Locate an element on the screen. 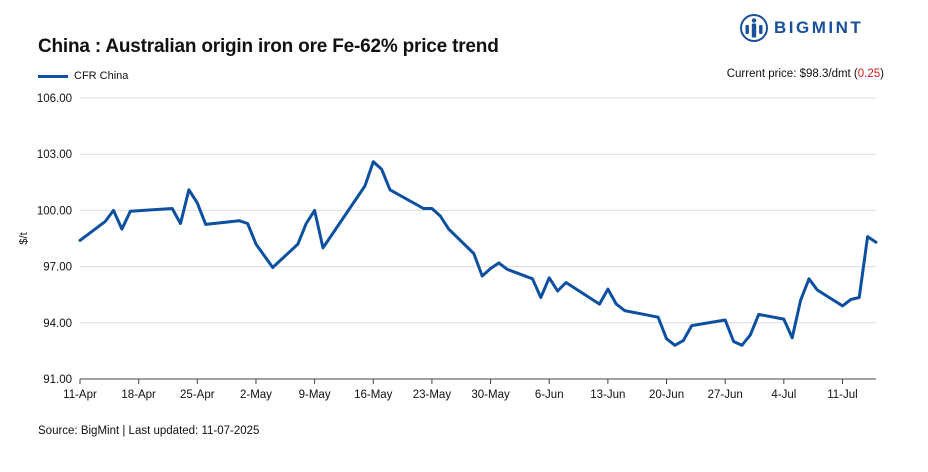  y-tick-label: 94.00 is located at coordinates (57, 324).